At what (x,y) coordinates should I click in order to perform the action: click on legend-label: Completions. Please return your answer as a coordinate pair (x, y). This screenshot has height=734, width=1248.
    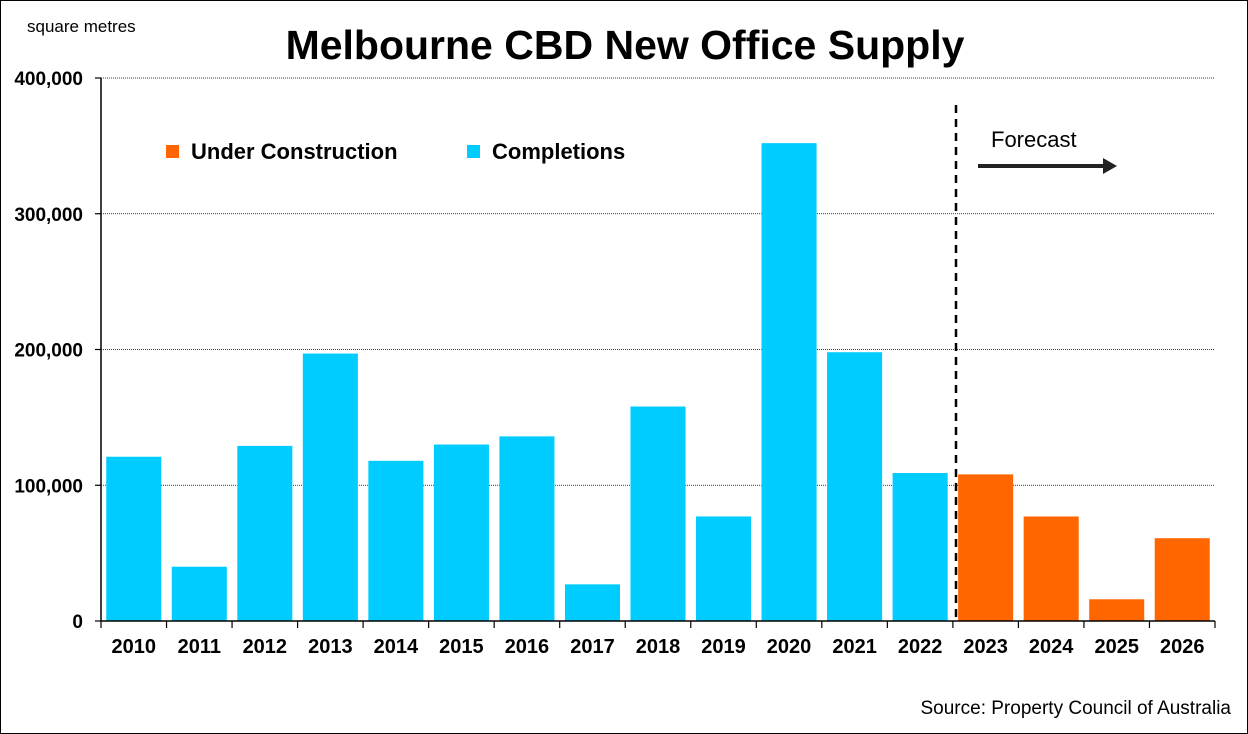
    Looking at the image, I should click on (558, 151).